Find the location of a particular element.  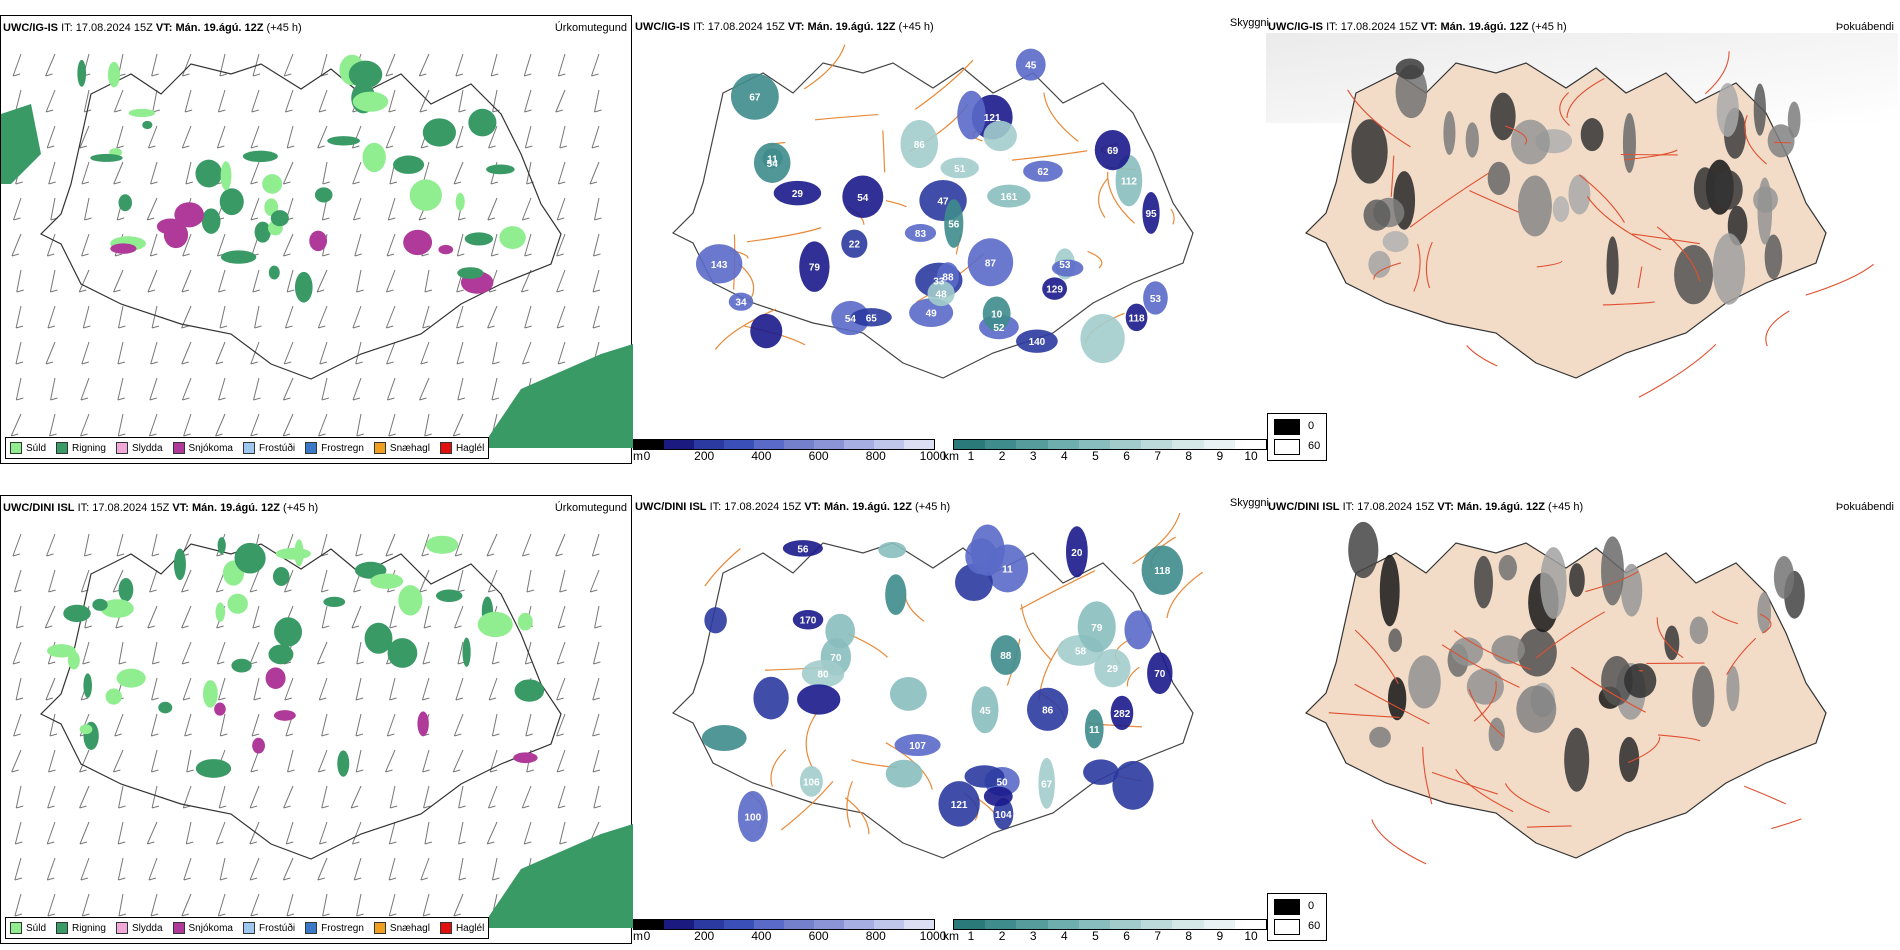

precip-amount-label: 56 is located at coordinates (954, 225).